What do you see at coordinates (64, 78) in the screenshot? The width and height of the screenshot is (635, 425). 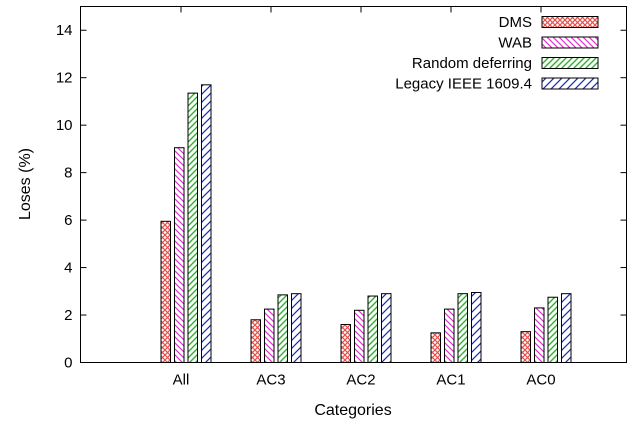 I see `y-tick-label: 12` at bounding box center [64, 78].